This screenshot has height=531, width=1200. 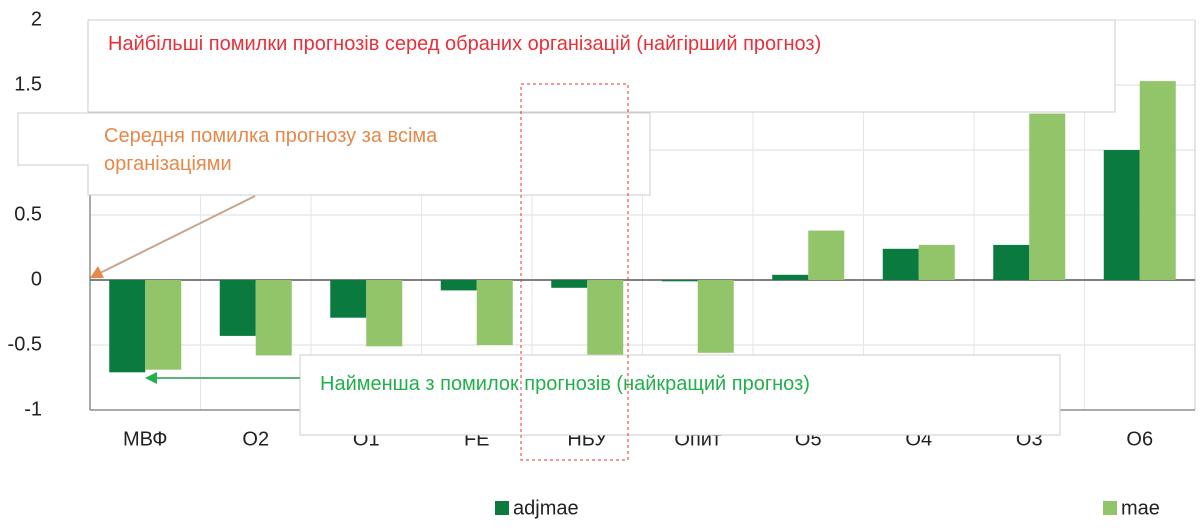 What do you see at coordinates (28, 84) in the screenshot?
I see `y-tick-label: 1.5` at bounding box center [28, 84].